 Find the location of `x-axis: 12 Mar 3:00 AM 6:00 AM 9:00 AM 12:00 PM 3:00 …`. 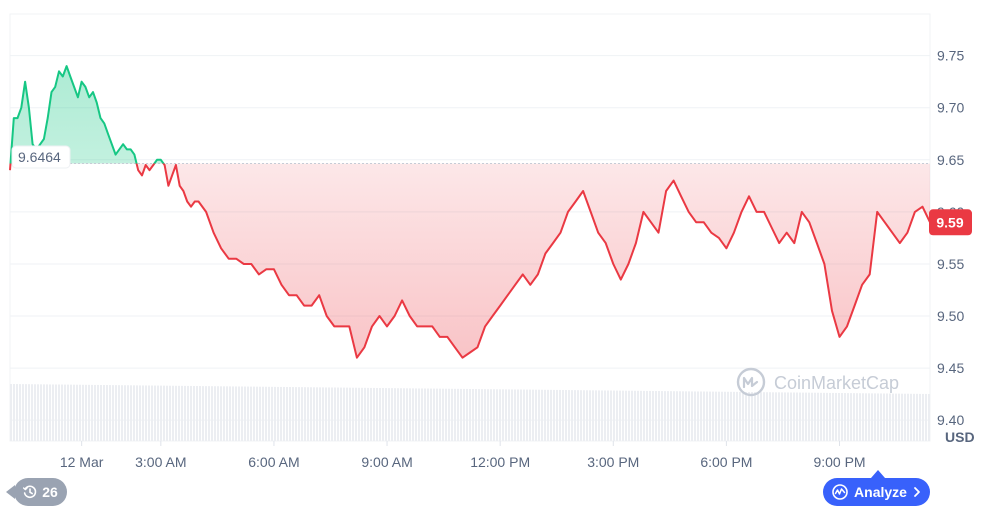

x-axis: 12 Mar 3:00 AM 6:00 AM 9:00 AM 12:00 PM 3:00 … is located at coordinates (463, 455).